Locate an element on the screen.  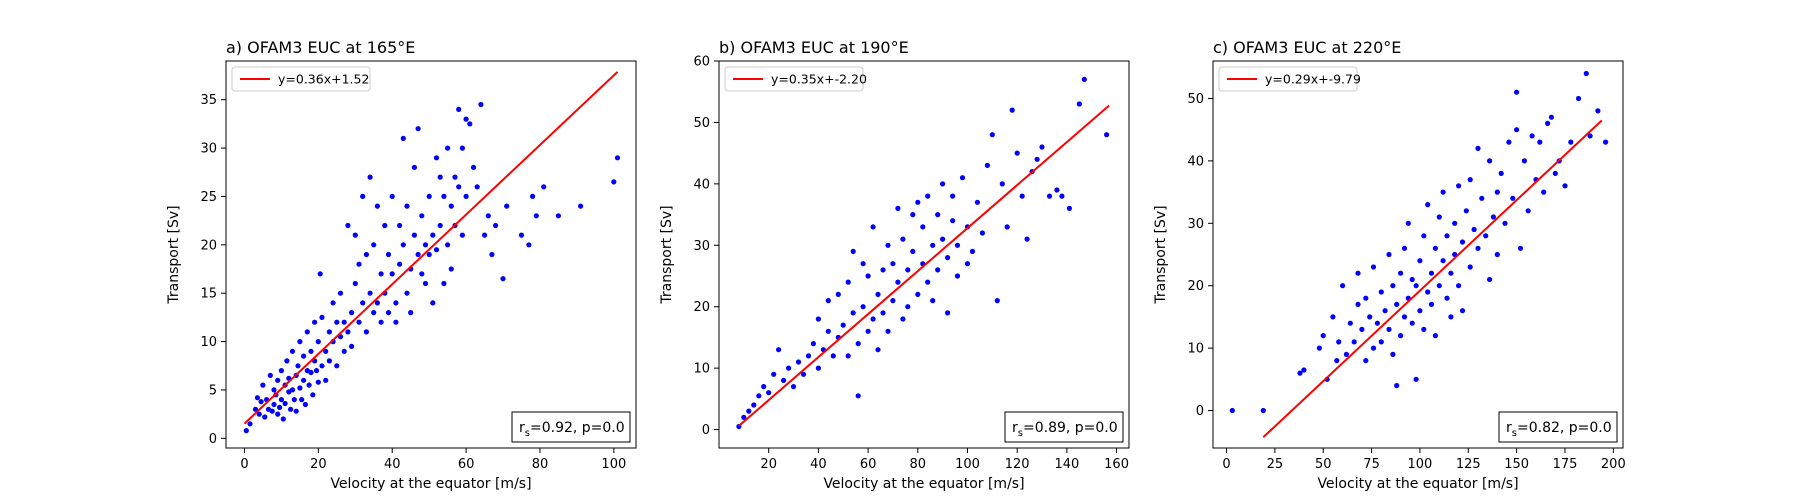
y-tick-label: 50 is located at coordinates (701, 123).